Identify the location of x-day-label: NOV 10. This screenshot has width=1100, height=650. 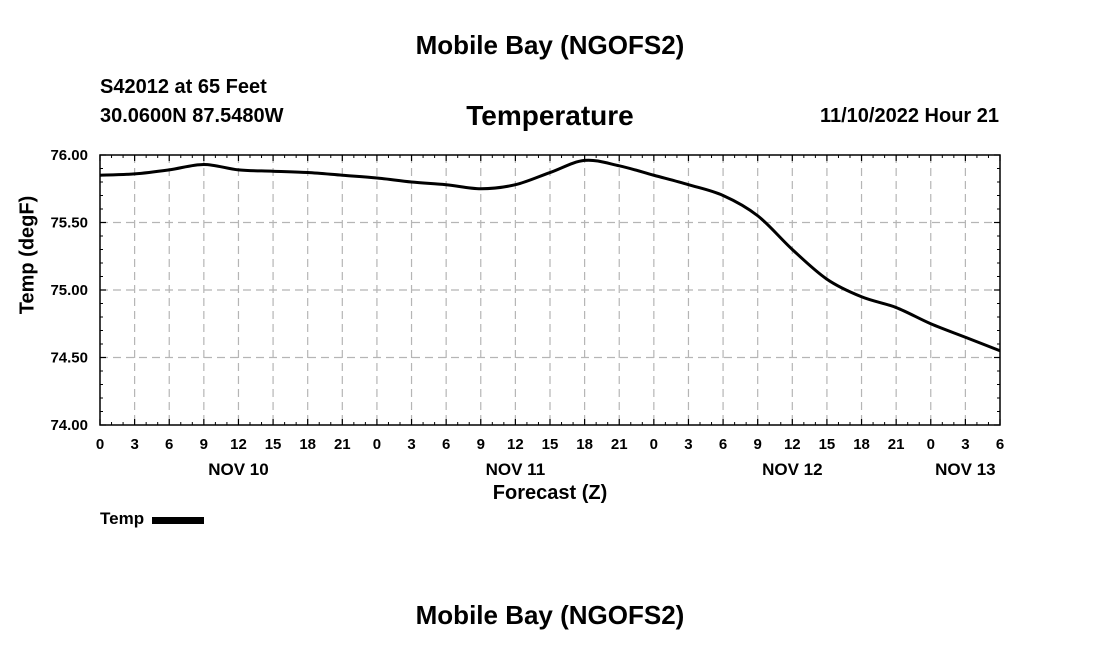
(238, 469).